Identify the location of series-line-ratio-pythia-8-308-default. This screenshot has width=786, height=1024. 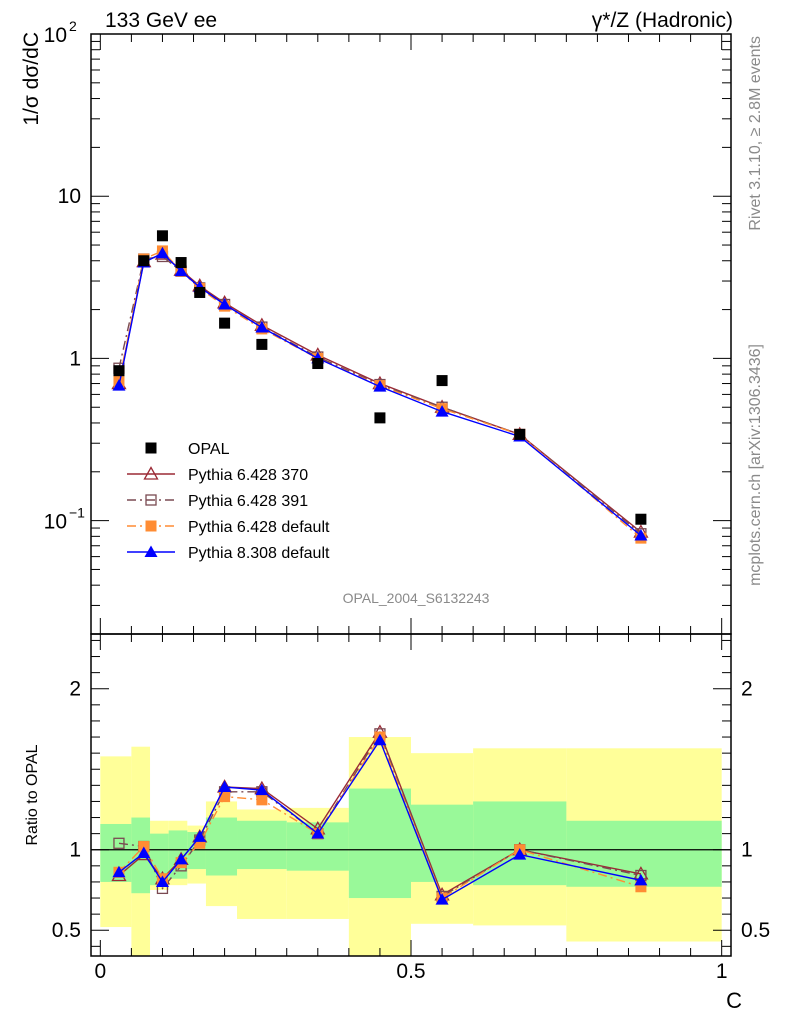
(380, 819).